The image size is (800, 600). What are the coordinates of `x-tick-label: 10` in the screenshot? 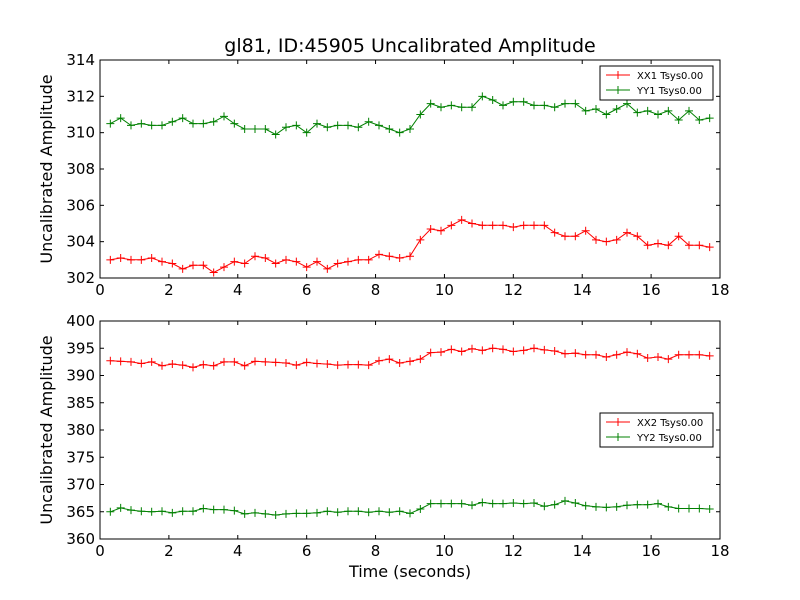 It's located at (444, 290).